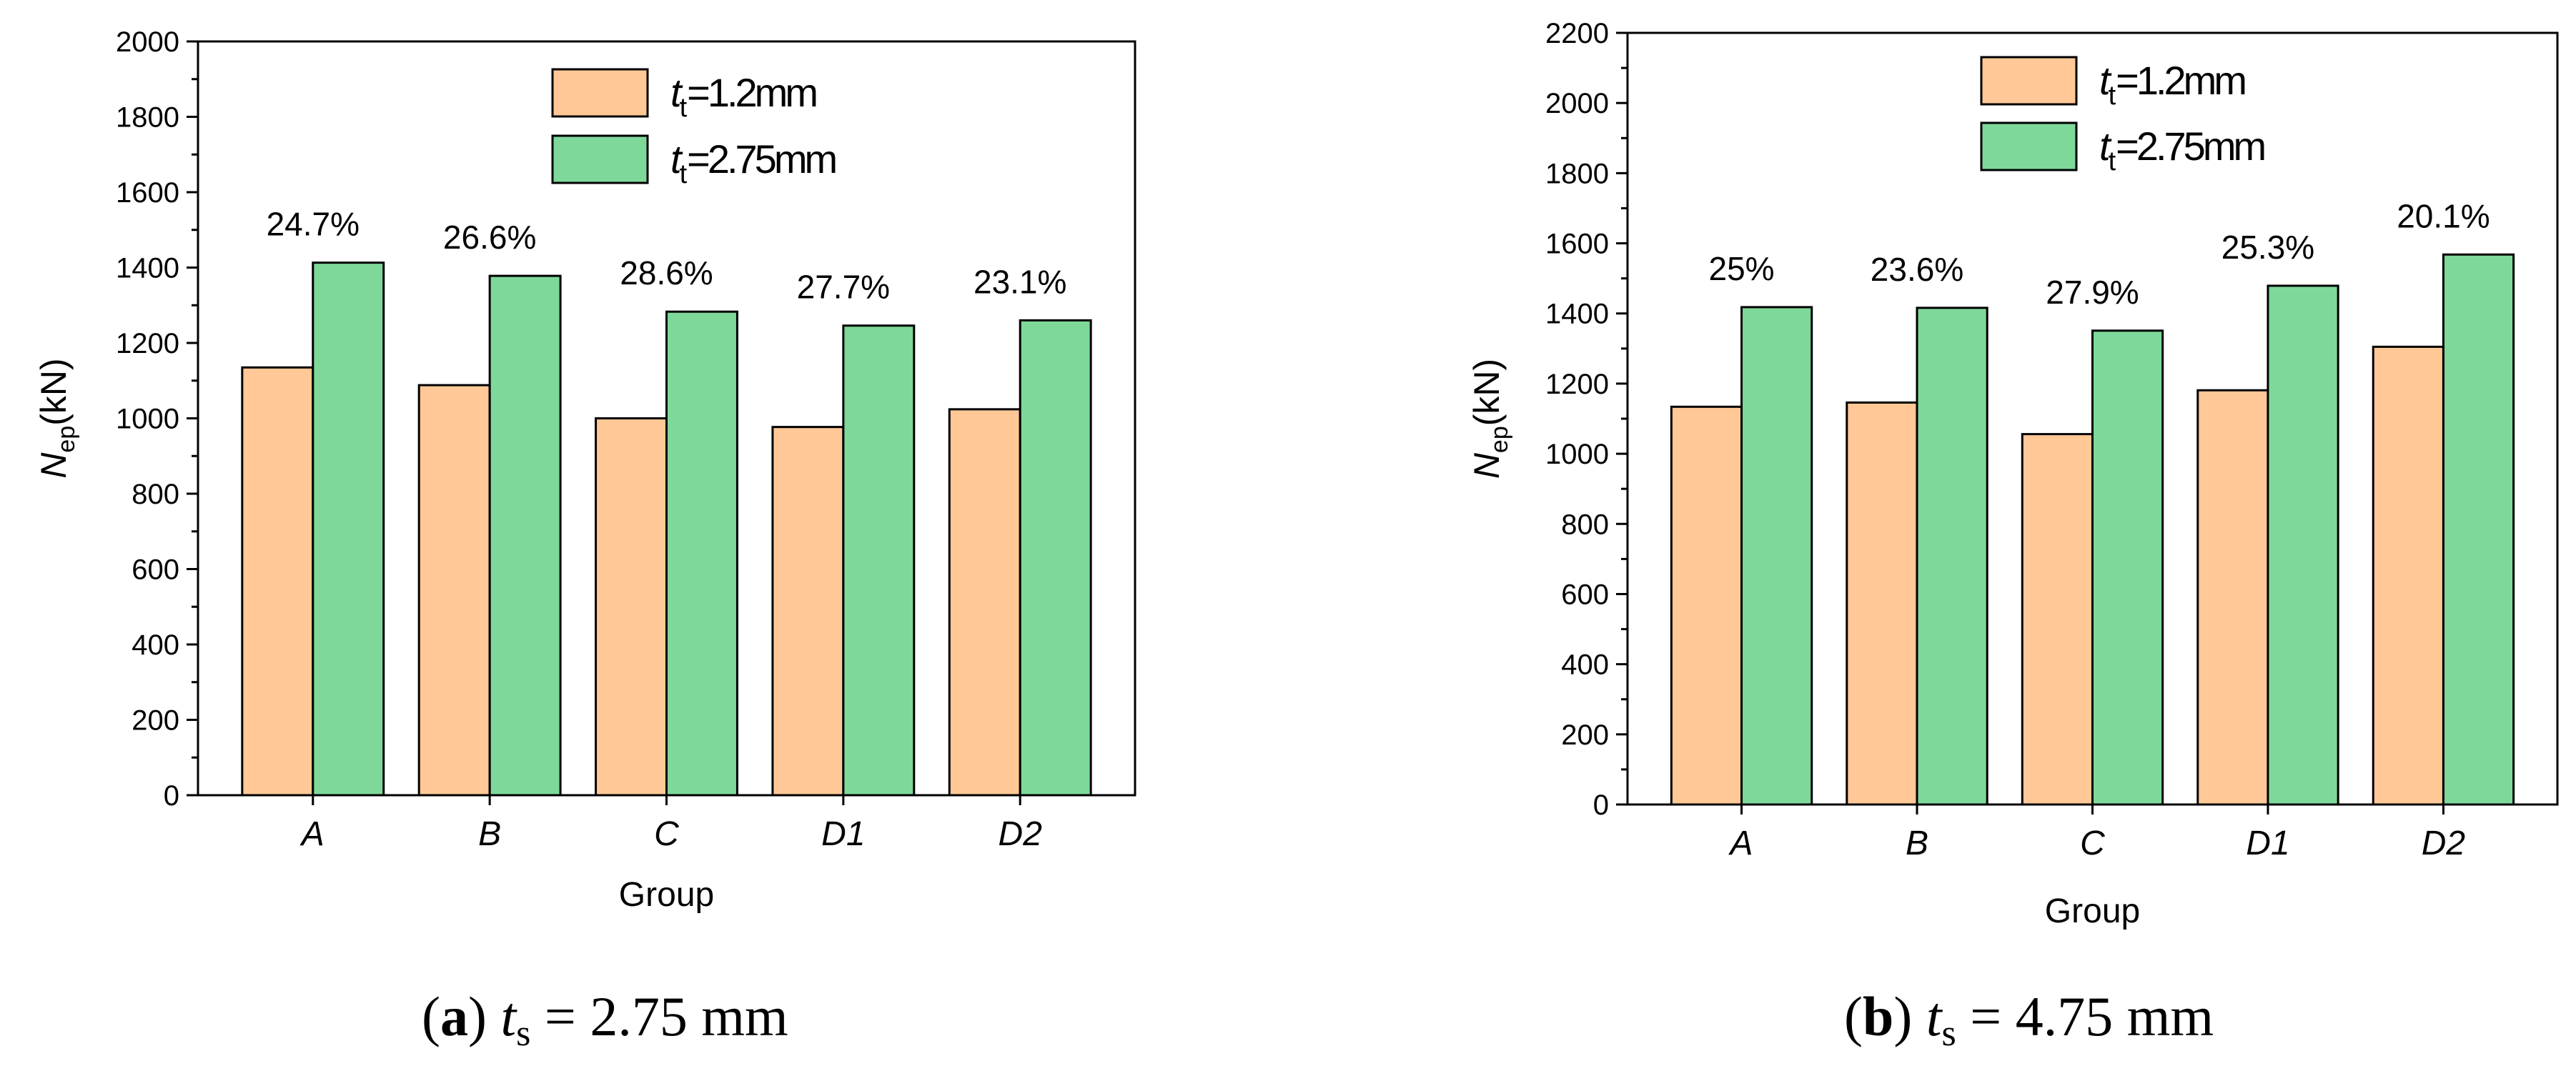 The height and width of the screenshot is (1076, 2576). What do you see at coordinates (2267, 248) in the screenshot?
I see `annotation-b-d1: 25.3%` at bounding box center [2267, 248].